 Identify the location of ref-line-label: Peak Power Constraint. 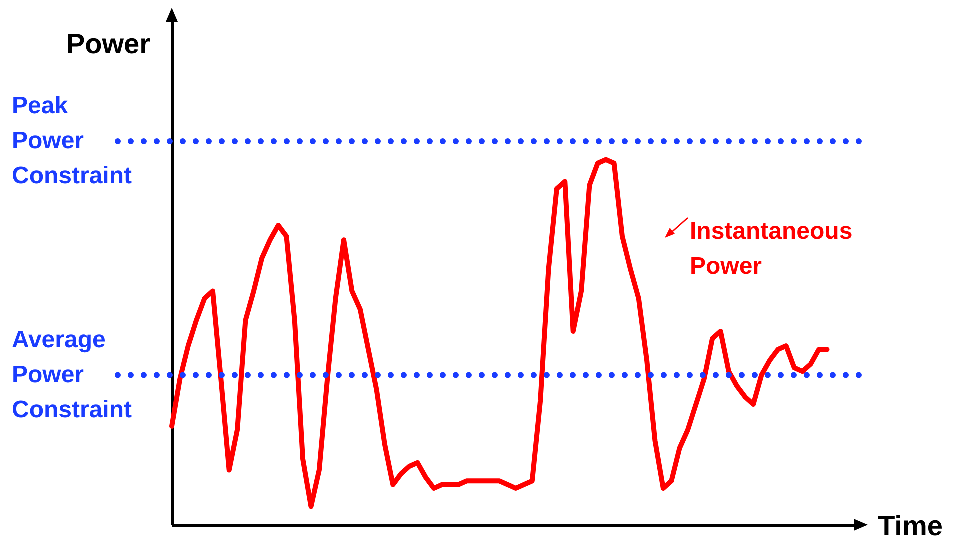
(72, 141).